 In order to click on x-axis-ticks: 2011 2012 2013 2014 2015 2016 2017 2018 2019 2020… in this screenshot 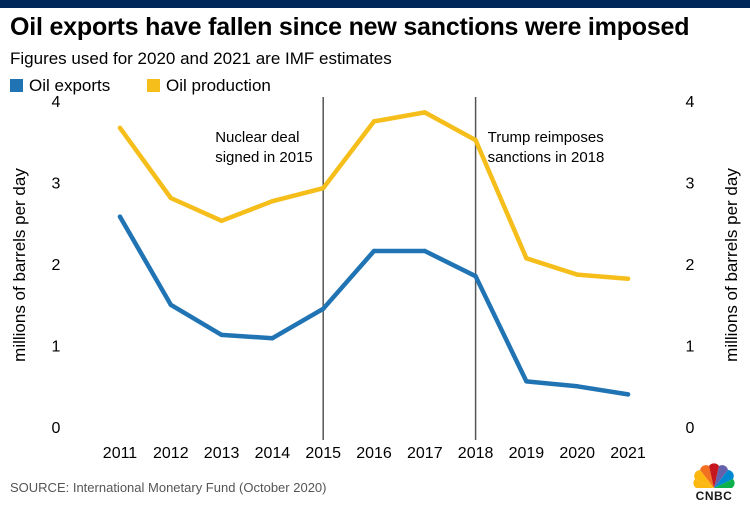, I will do `click(374, 453)`.